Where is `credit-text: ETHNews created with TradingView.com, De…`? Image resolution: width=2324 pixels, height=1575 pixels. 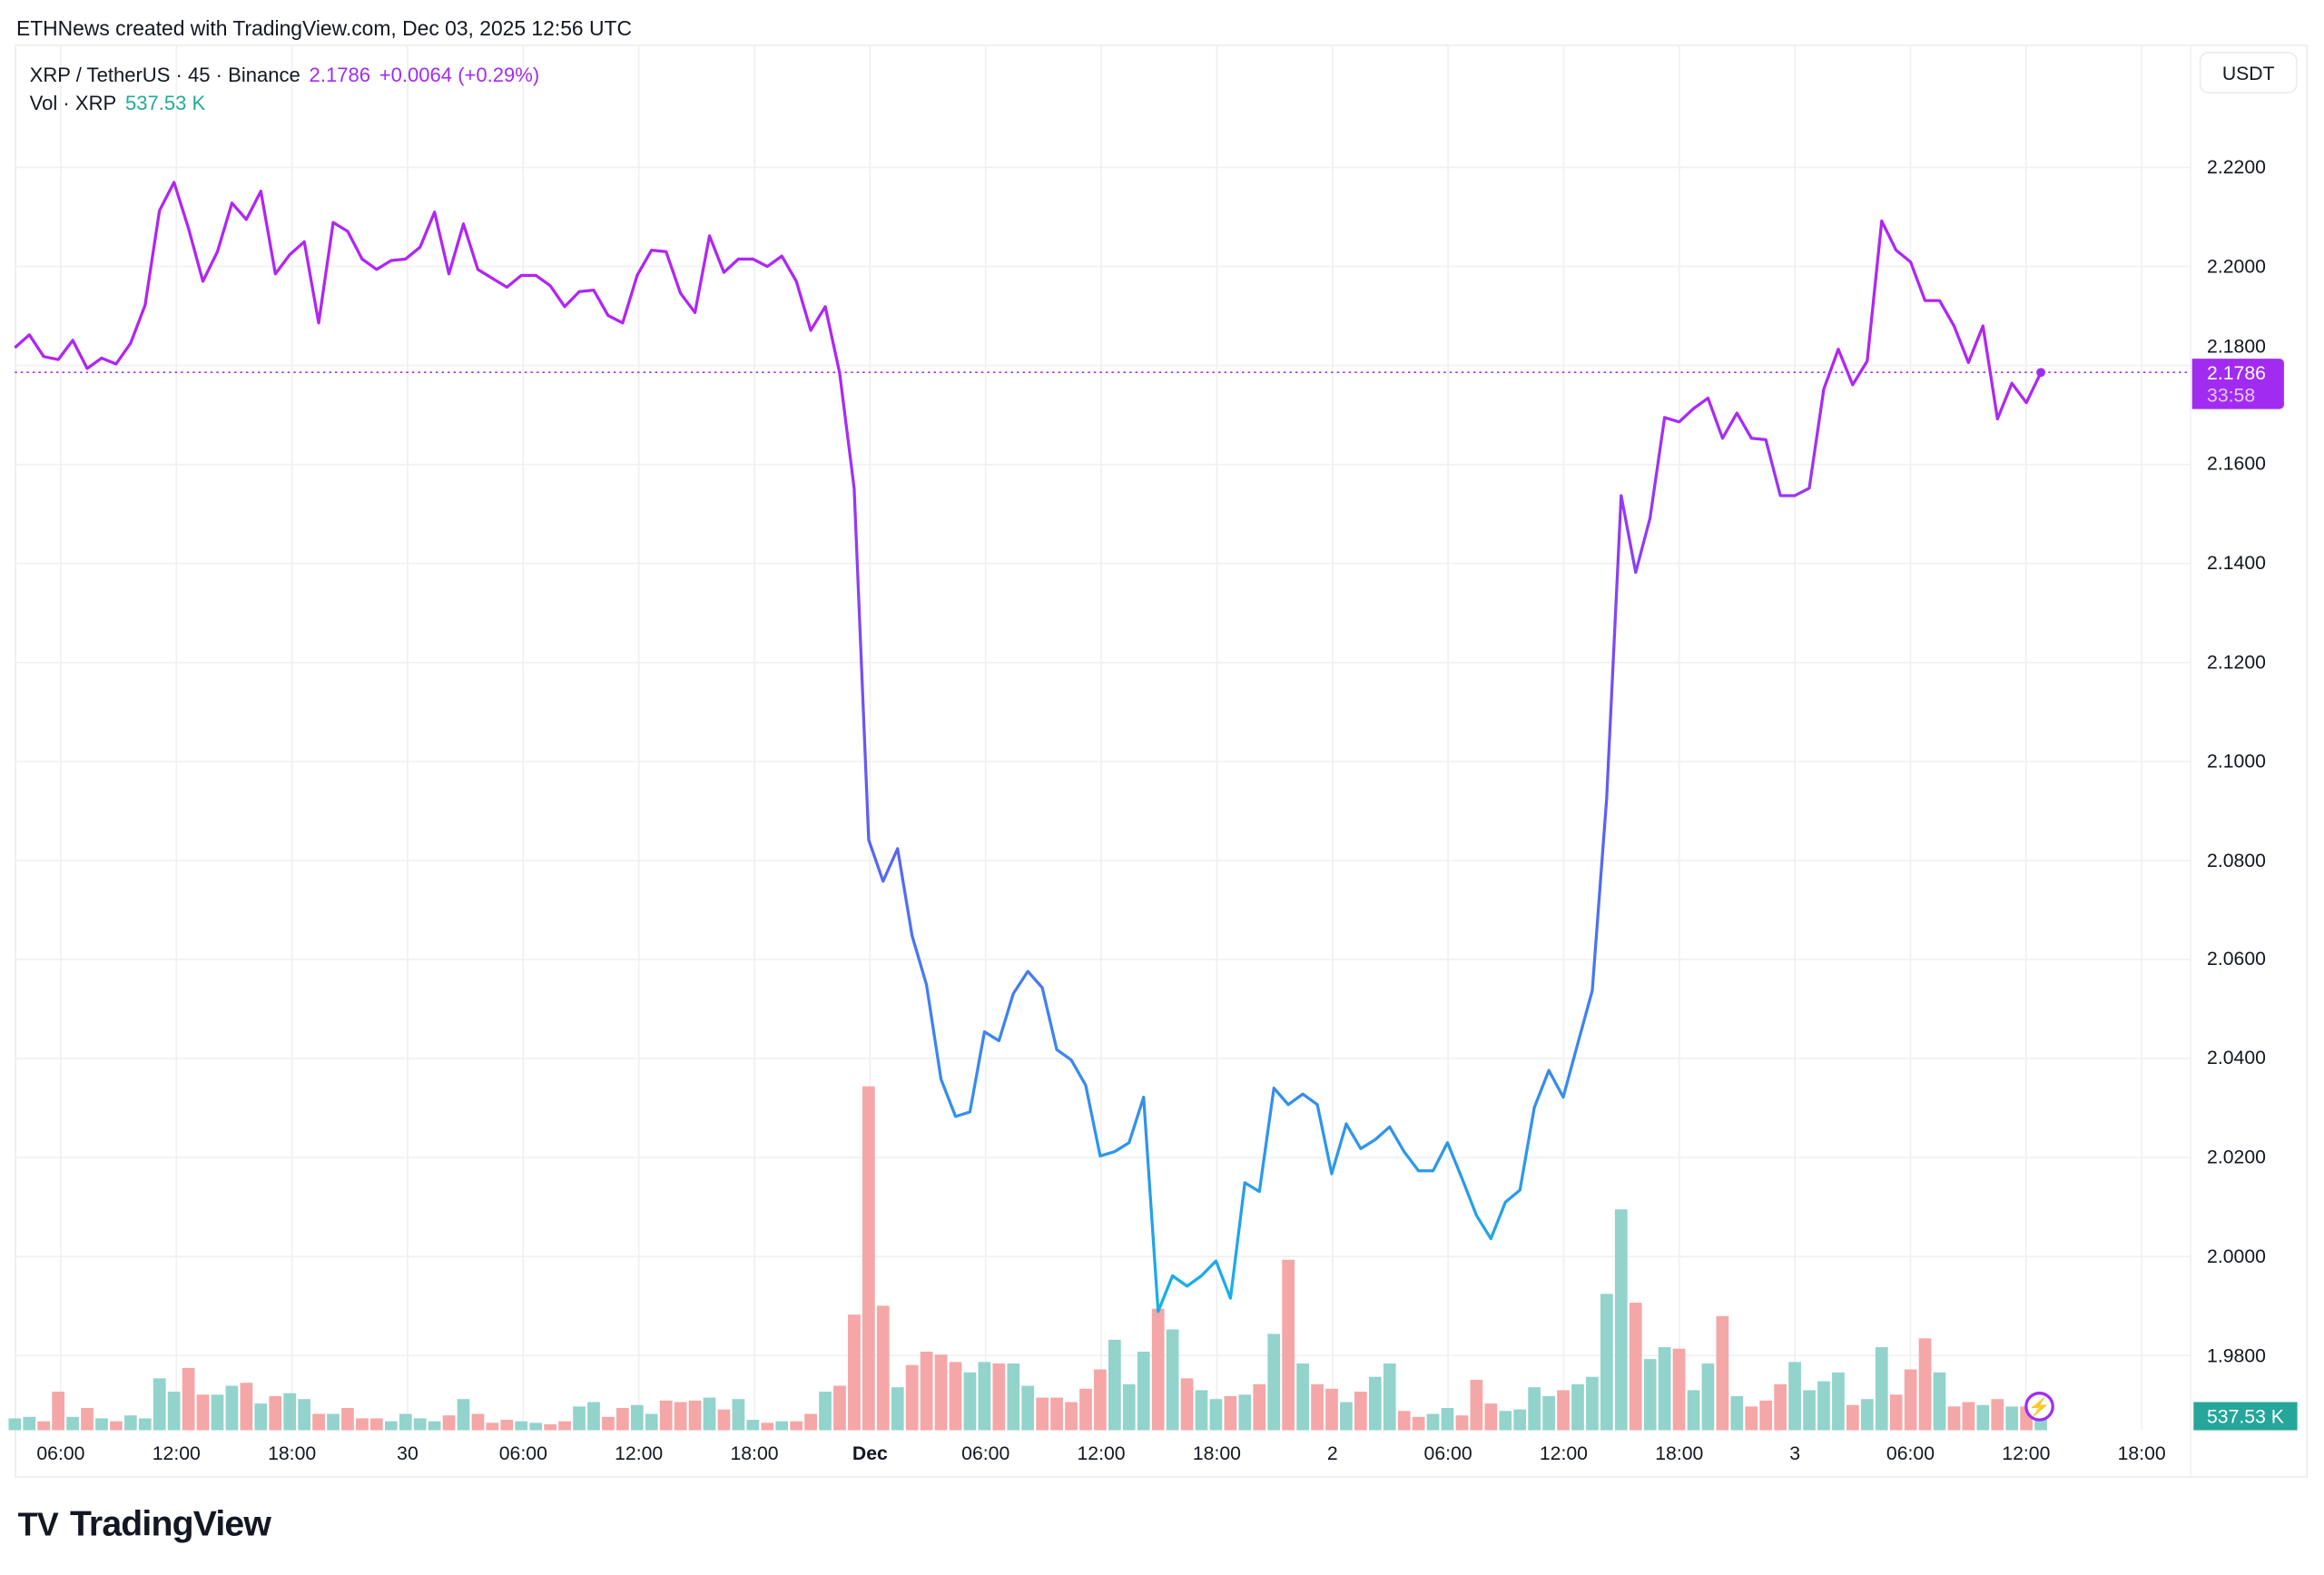
credit-text: ETHNews created with TradingView.com, De… is located at coordinates (323, 28).